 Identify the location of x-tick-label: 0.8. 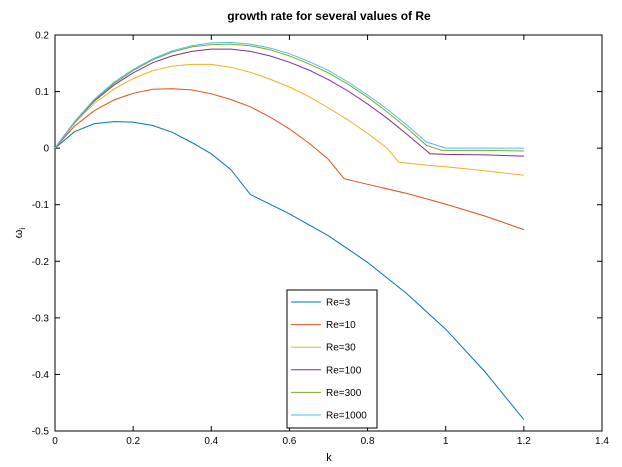
(368, 441).